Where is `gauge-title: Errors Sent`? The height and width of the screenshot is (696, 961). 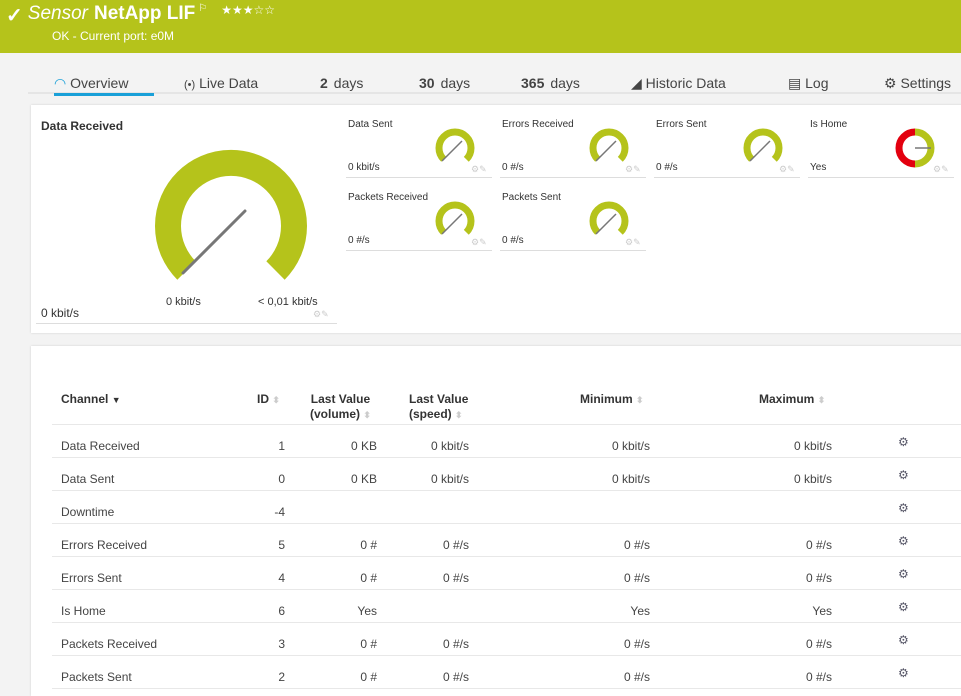
gauge-title: Errors Sent is located at coordinates (681, 124).